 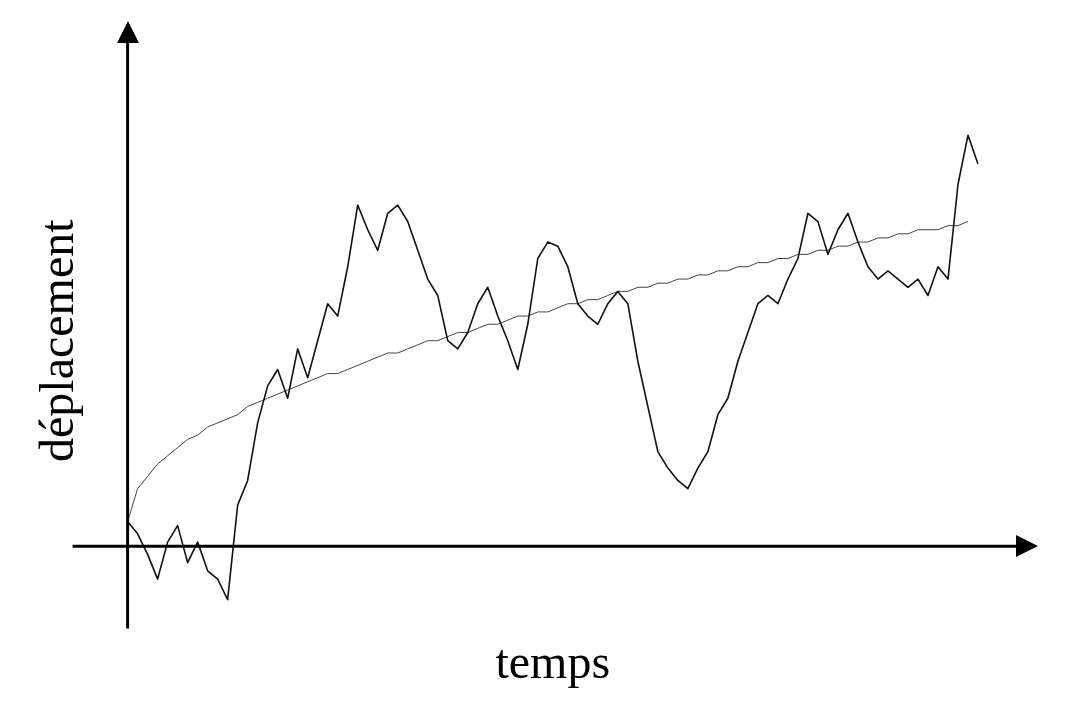 I want to click on x-axis-title: temps, so click(x=553, y=661).